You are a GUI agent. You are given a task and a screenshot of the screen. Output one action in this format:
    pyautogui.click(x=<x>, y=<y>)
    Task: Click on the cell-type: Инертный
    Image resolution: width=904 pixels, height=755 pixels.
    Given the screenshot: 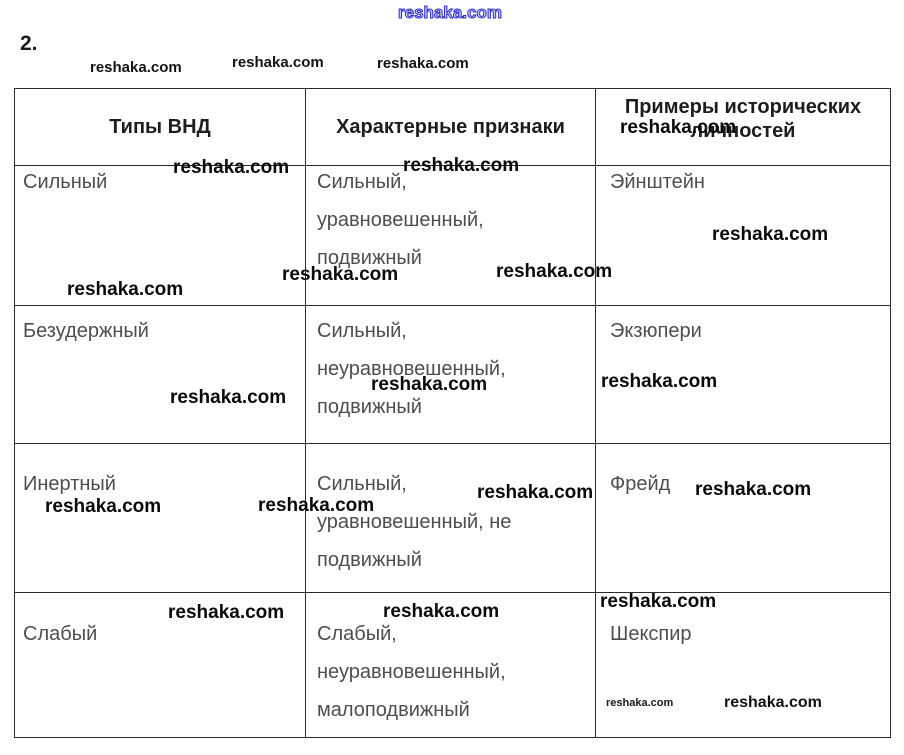 What is the action you would take?
    pyautogui.click(x=160, y=518)
    